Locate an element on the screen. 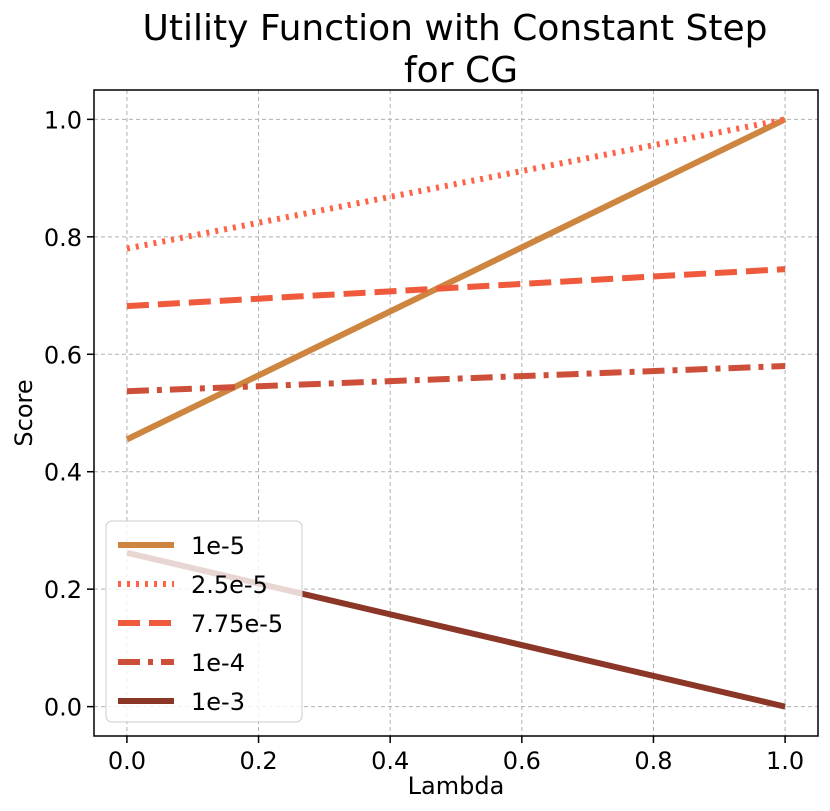 Image resolution: width=830 pixels, height=811 pixels. chart-title-line-2: for CG is located at coordinates (461, 70).